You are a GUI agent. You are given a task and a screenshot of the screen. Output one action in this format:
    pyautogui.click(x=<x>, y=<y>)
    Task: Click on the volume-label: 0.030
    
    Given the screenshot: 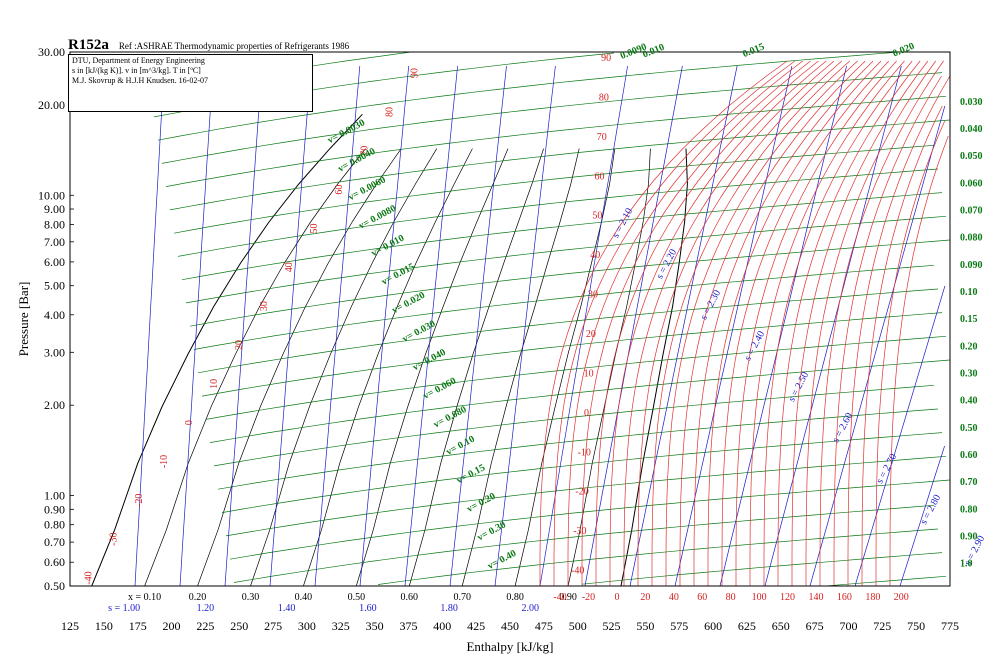 What is the action you would take?
    pyautogui.click(x=971, y=102)
    